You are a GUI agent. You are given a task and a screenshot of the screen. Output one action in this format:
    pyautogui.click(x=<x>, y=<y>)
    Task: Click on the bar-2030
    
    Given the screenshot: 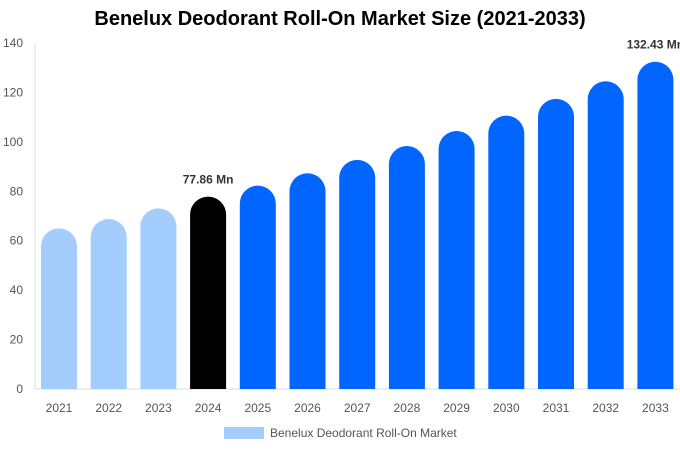 What is the action you would take?
    pyautogui.click(x=506, y=252)
    